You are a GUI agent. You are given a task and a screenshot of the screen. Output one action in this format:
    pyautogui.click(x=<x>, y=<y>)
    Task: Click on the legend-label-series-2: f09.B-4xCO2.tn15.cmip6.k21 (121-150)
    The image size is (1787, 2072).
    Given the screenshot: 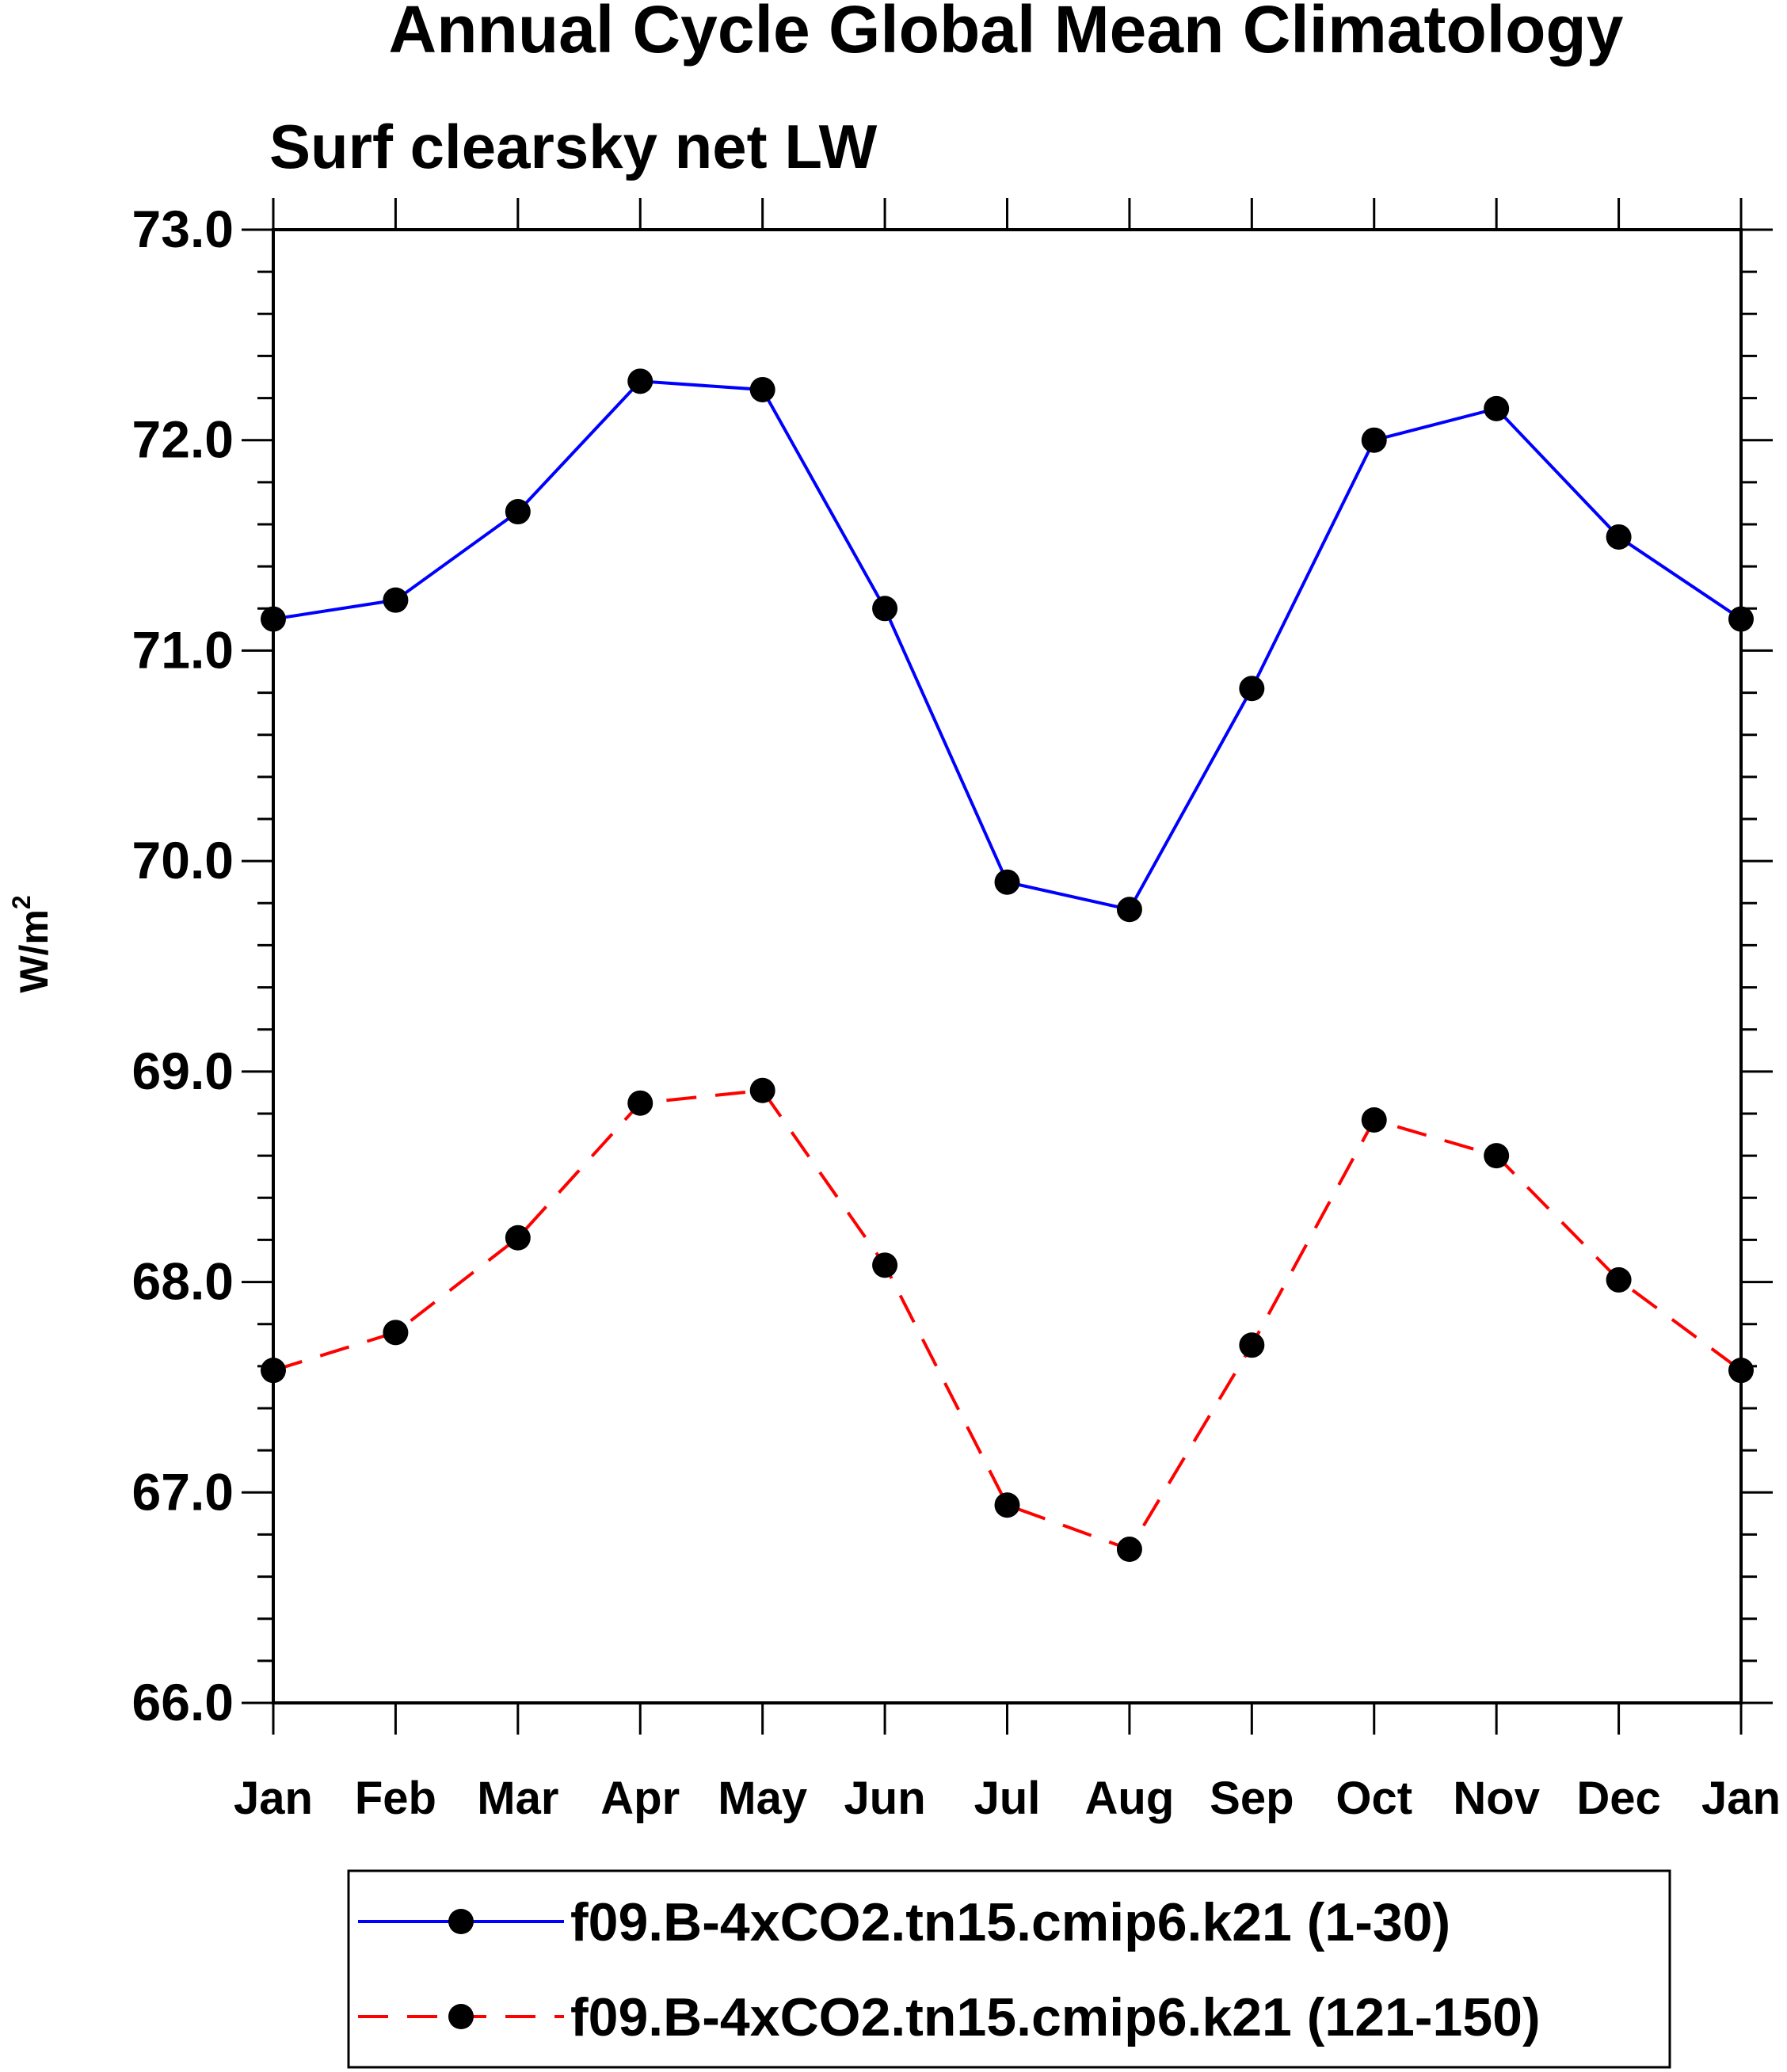 What is the action you would take?
    pyautogui.click(x=1055, y=2017)
    